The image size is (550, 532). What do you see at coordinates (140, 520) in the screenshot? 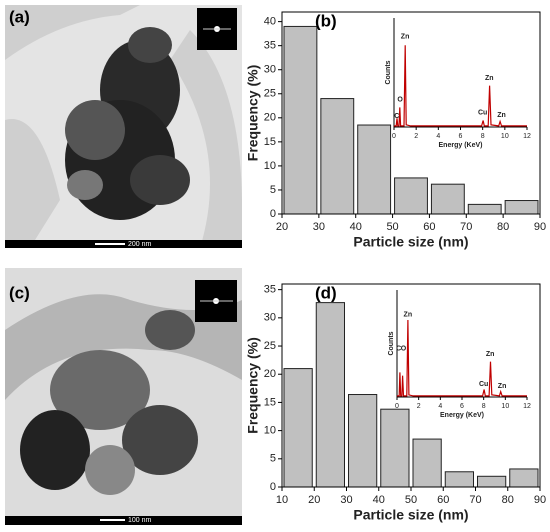
I see `scale-label: 100 nm` at bounding box center [140, 520].